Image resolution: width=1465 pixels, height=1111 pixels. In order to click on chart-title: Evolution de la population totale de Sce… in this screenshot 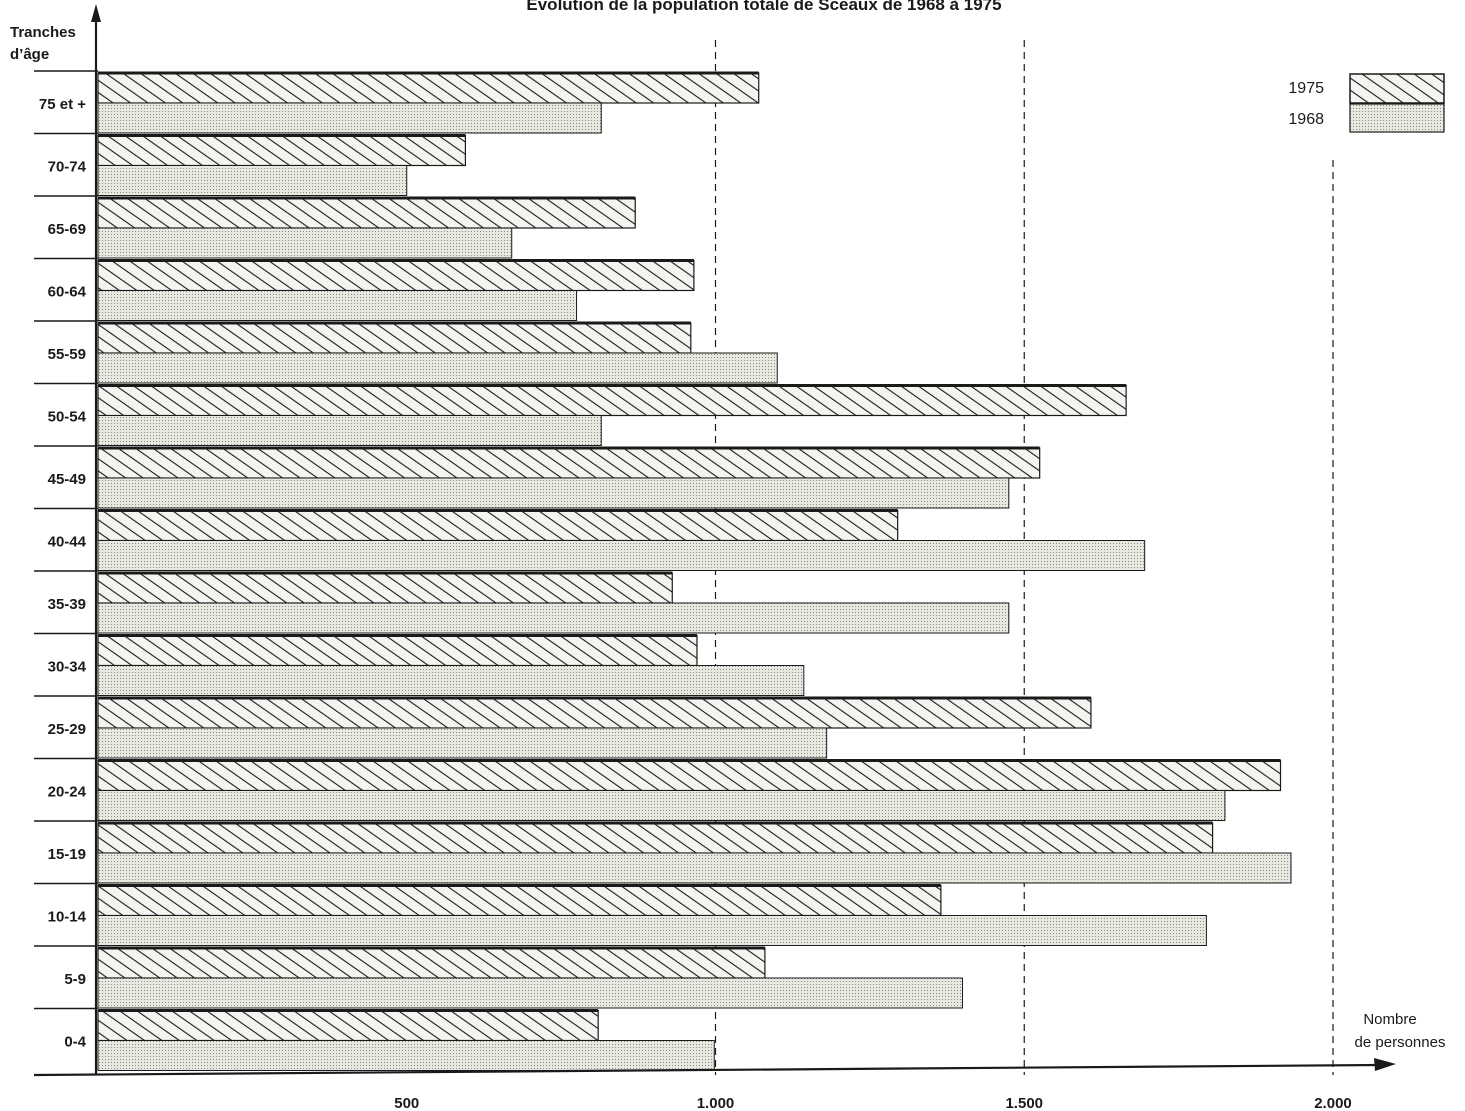, I will do `click(763, 7)`.